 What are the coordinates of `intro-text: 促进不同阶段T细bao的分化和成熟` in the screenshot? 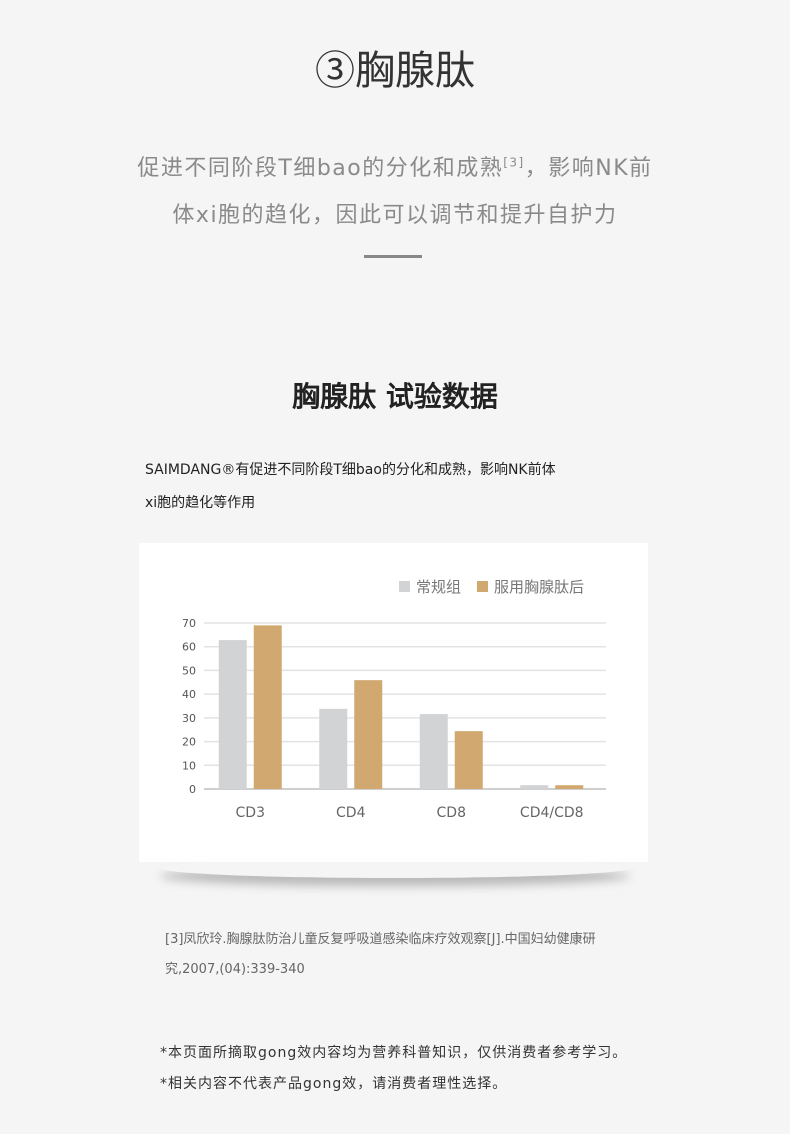 It's located at (320, 168).